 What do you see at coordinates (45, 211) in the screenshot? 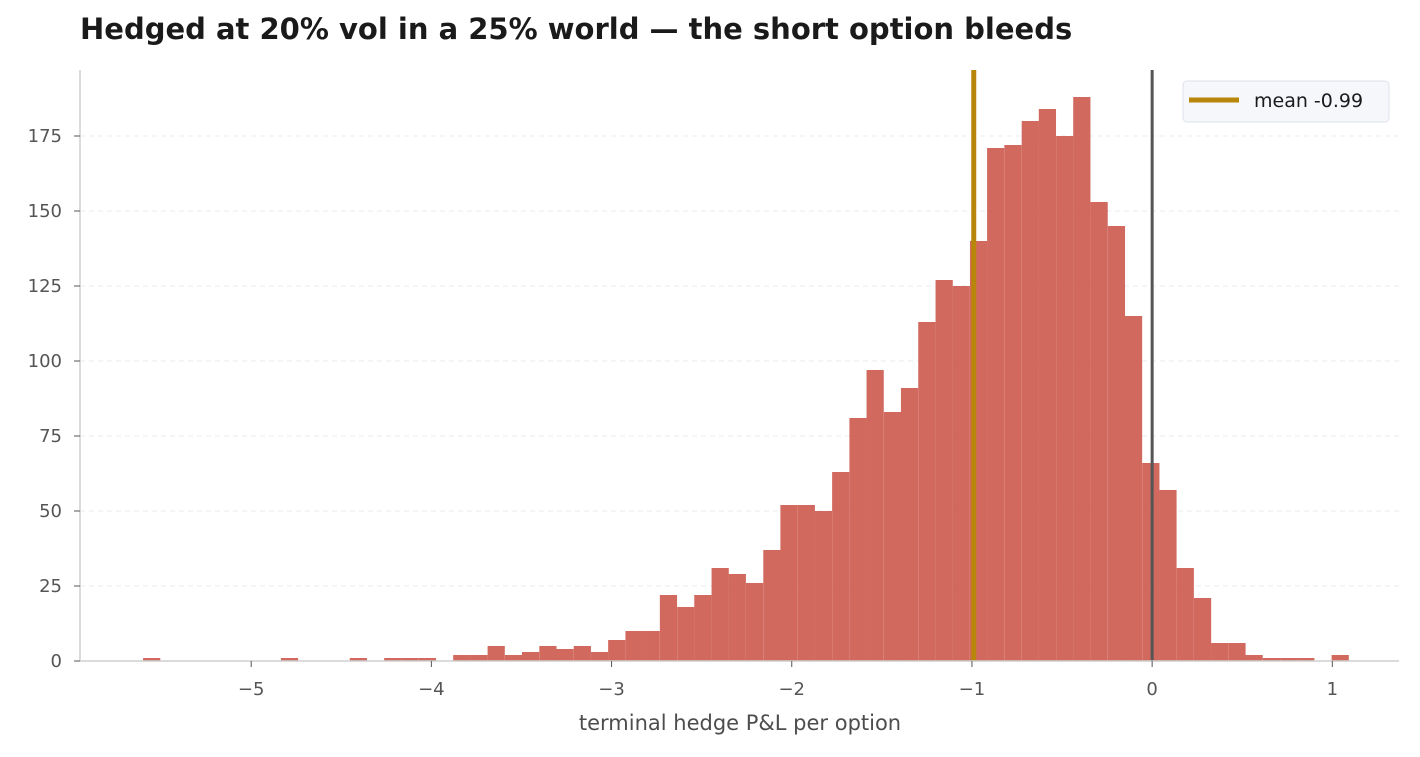
I see `y-tick-label: 150` at bounding box center [45, 211].